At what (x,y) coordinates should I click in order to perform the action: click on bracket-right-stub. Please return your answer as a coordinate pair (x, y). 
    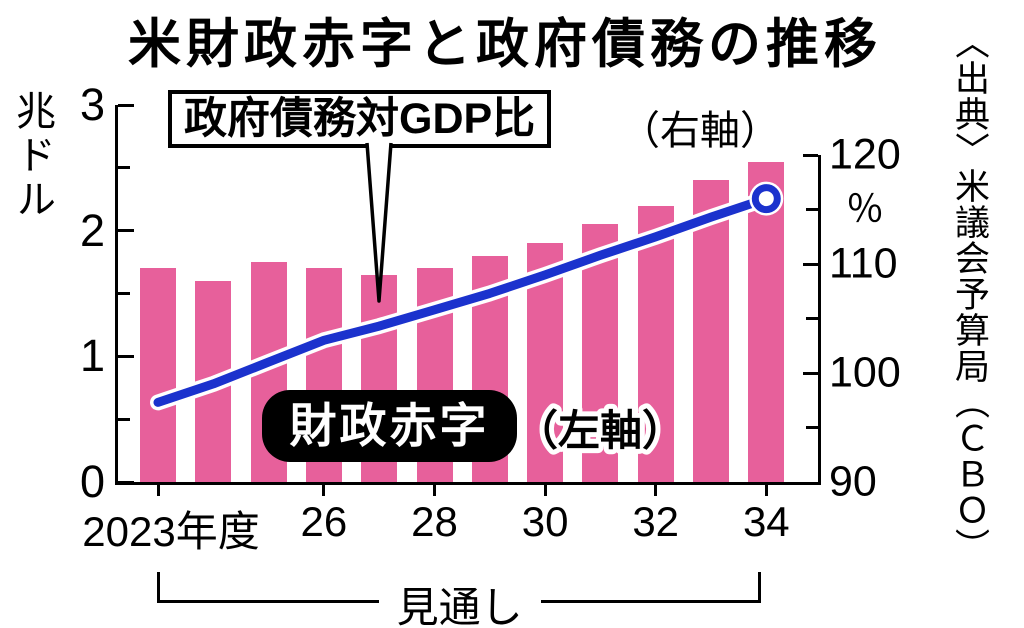
    Looking at the image, I should click on (760, 587).